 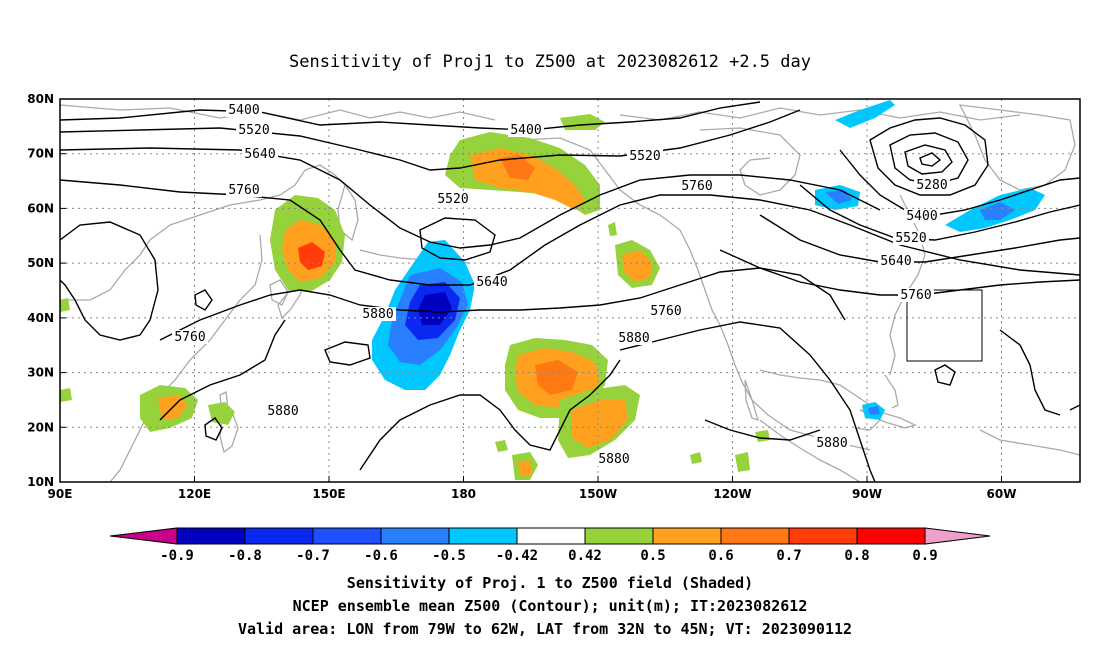 What do you see at coordinates (40, 427) in the screenshot?
I see `lat-label: 20N` at bounding box center [40, 427].